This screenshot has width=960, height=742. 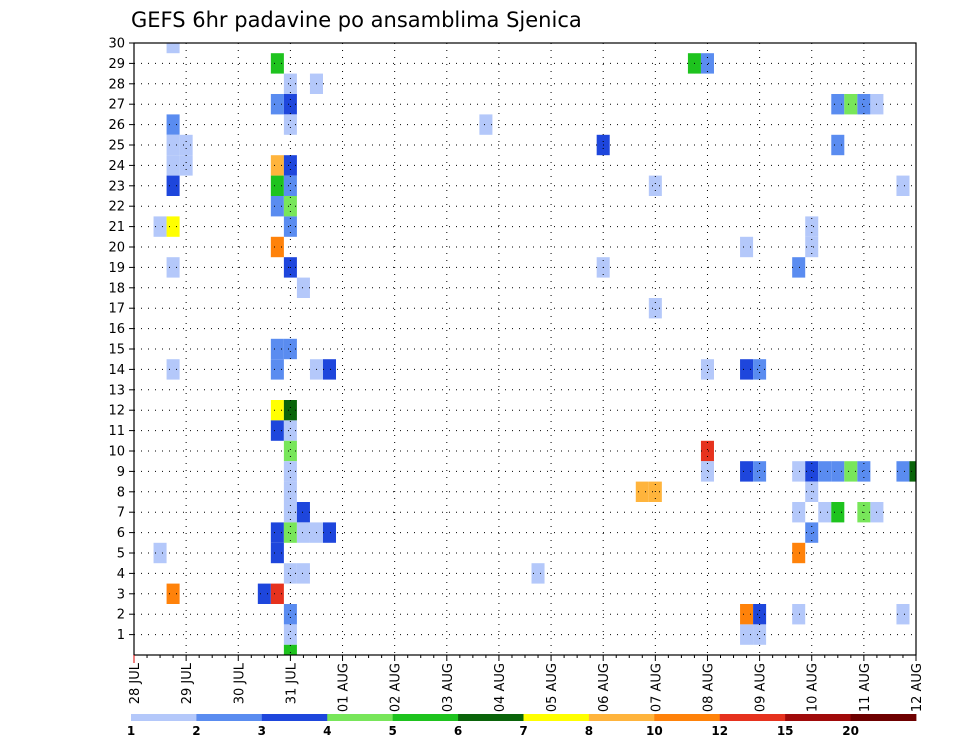 What do you see at coordinates (262, 731) in the screenshot?
I see `colorbar-label: 3` at bounding box center [262, 731].